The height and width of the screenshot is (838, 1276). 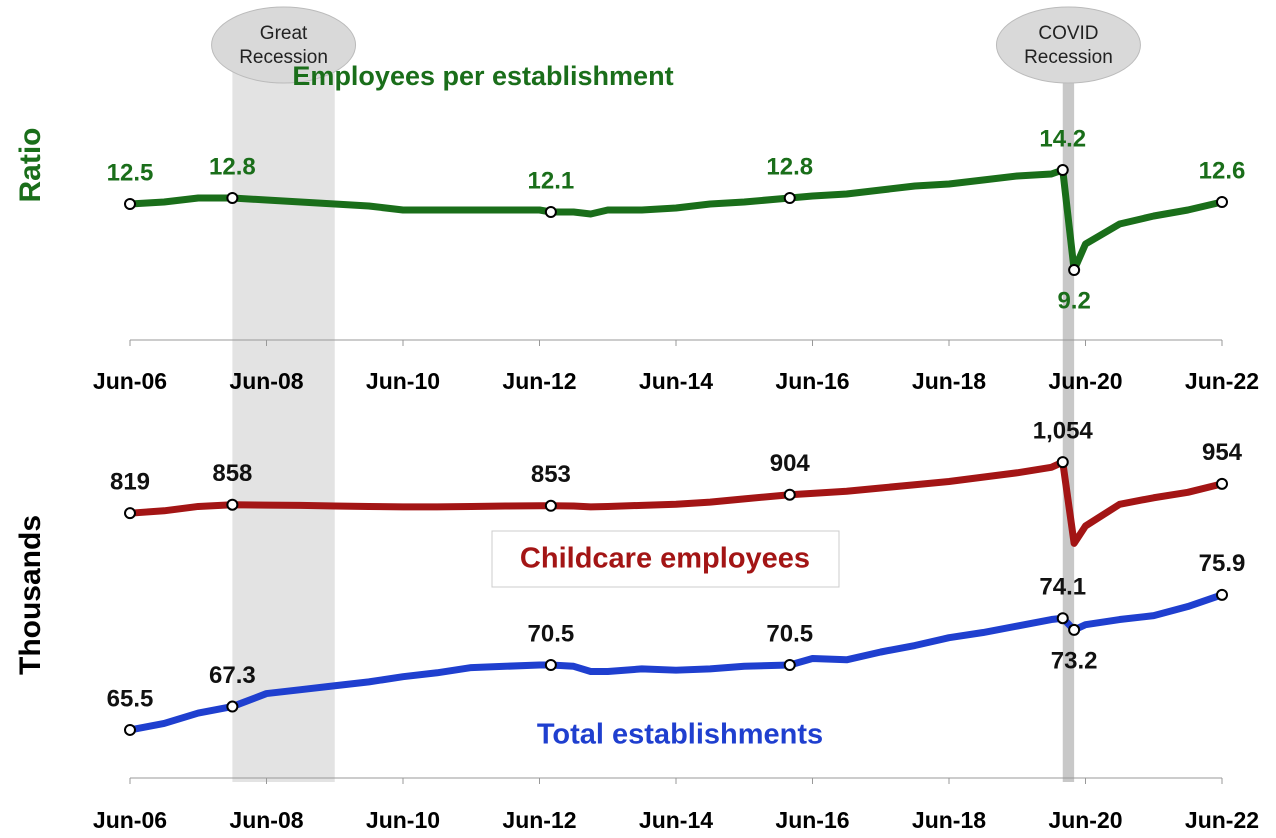 What do you see at coordinates (551, 180) in the screenshot?
I see `data-label: 12.1` at bounding box center [551, 180].